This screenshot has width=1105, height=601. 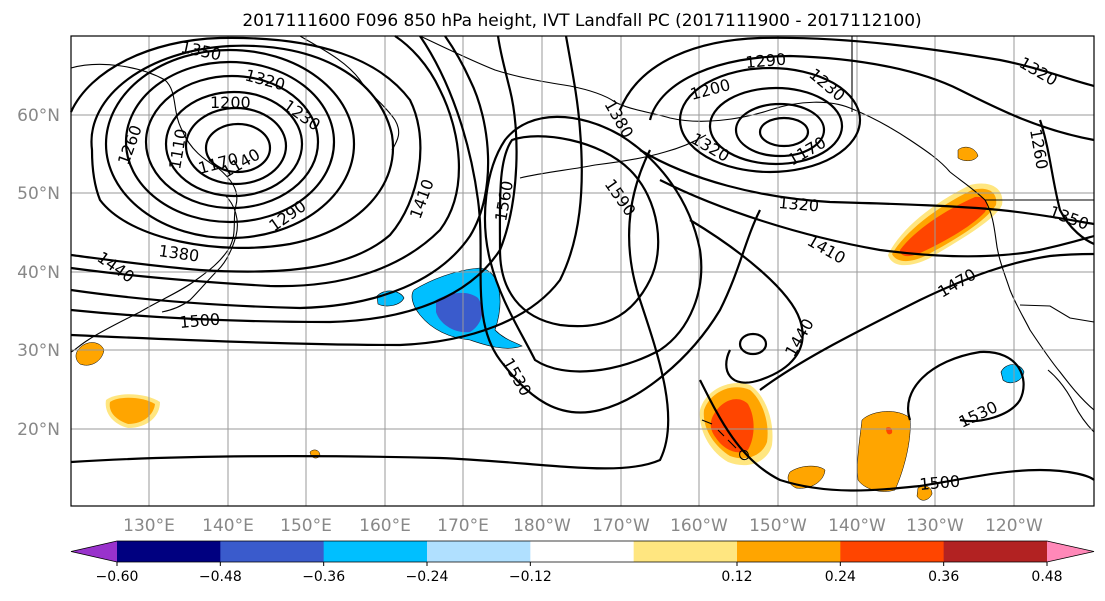 I want to click on colorbar-tick-label: −0.12, so click(x=530, y=577).